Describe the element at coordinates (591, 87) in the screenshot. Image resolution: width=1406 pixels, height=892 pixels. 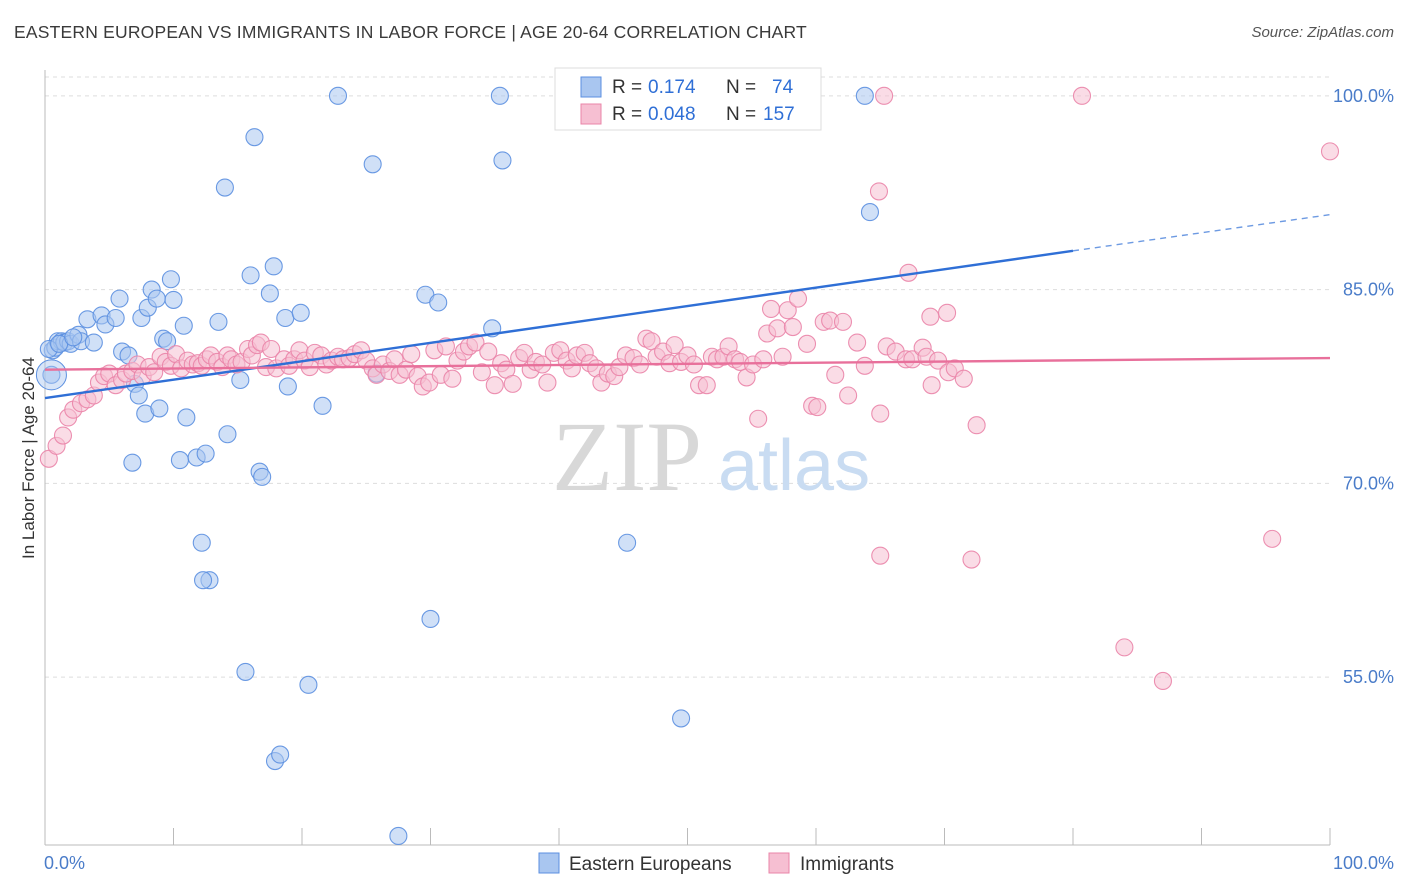
I see `legend-swatch-blue` at that location.